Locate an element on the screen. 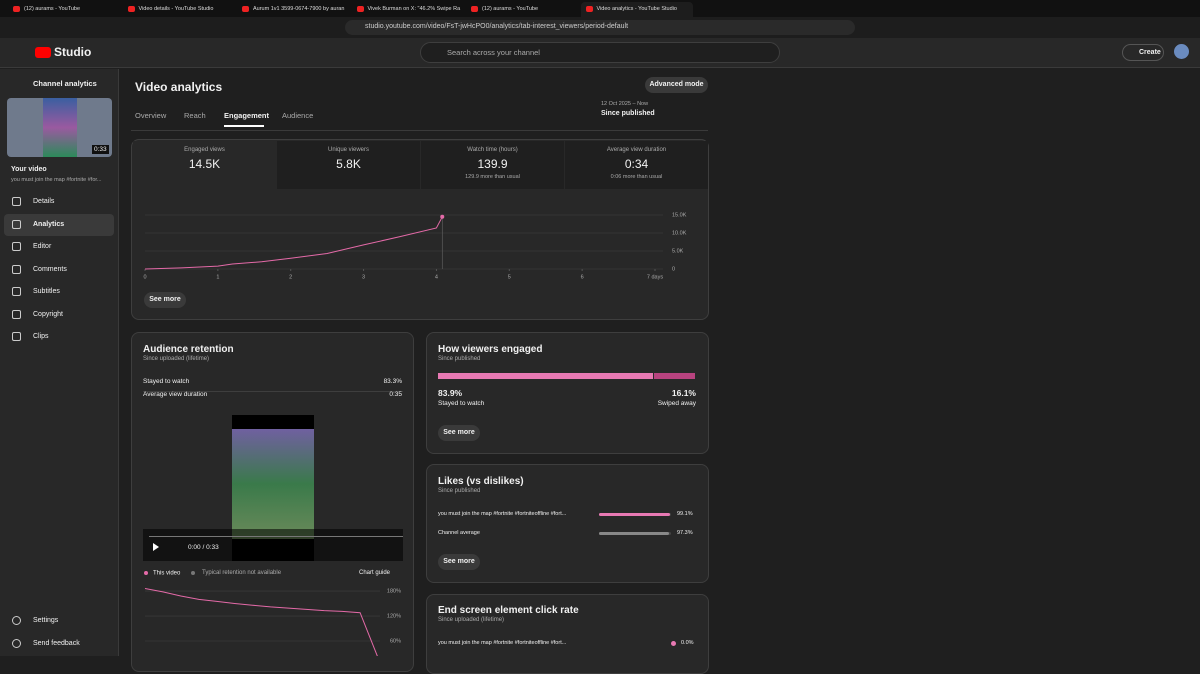  player-time: 0:00 / 0:33 is located at coordinates (203, 547).